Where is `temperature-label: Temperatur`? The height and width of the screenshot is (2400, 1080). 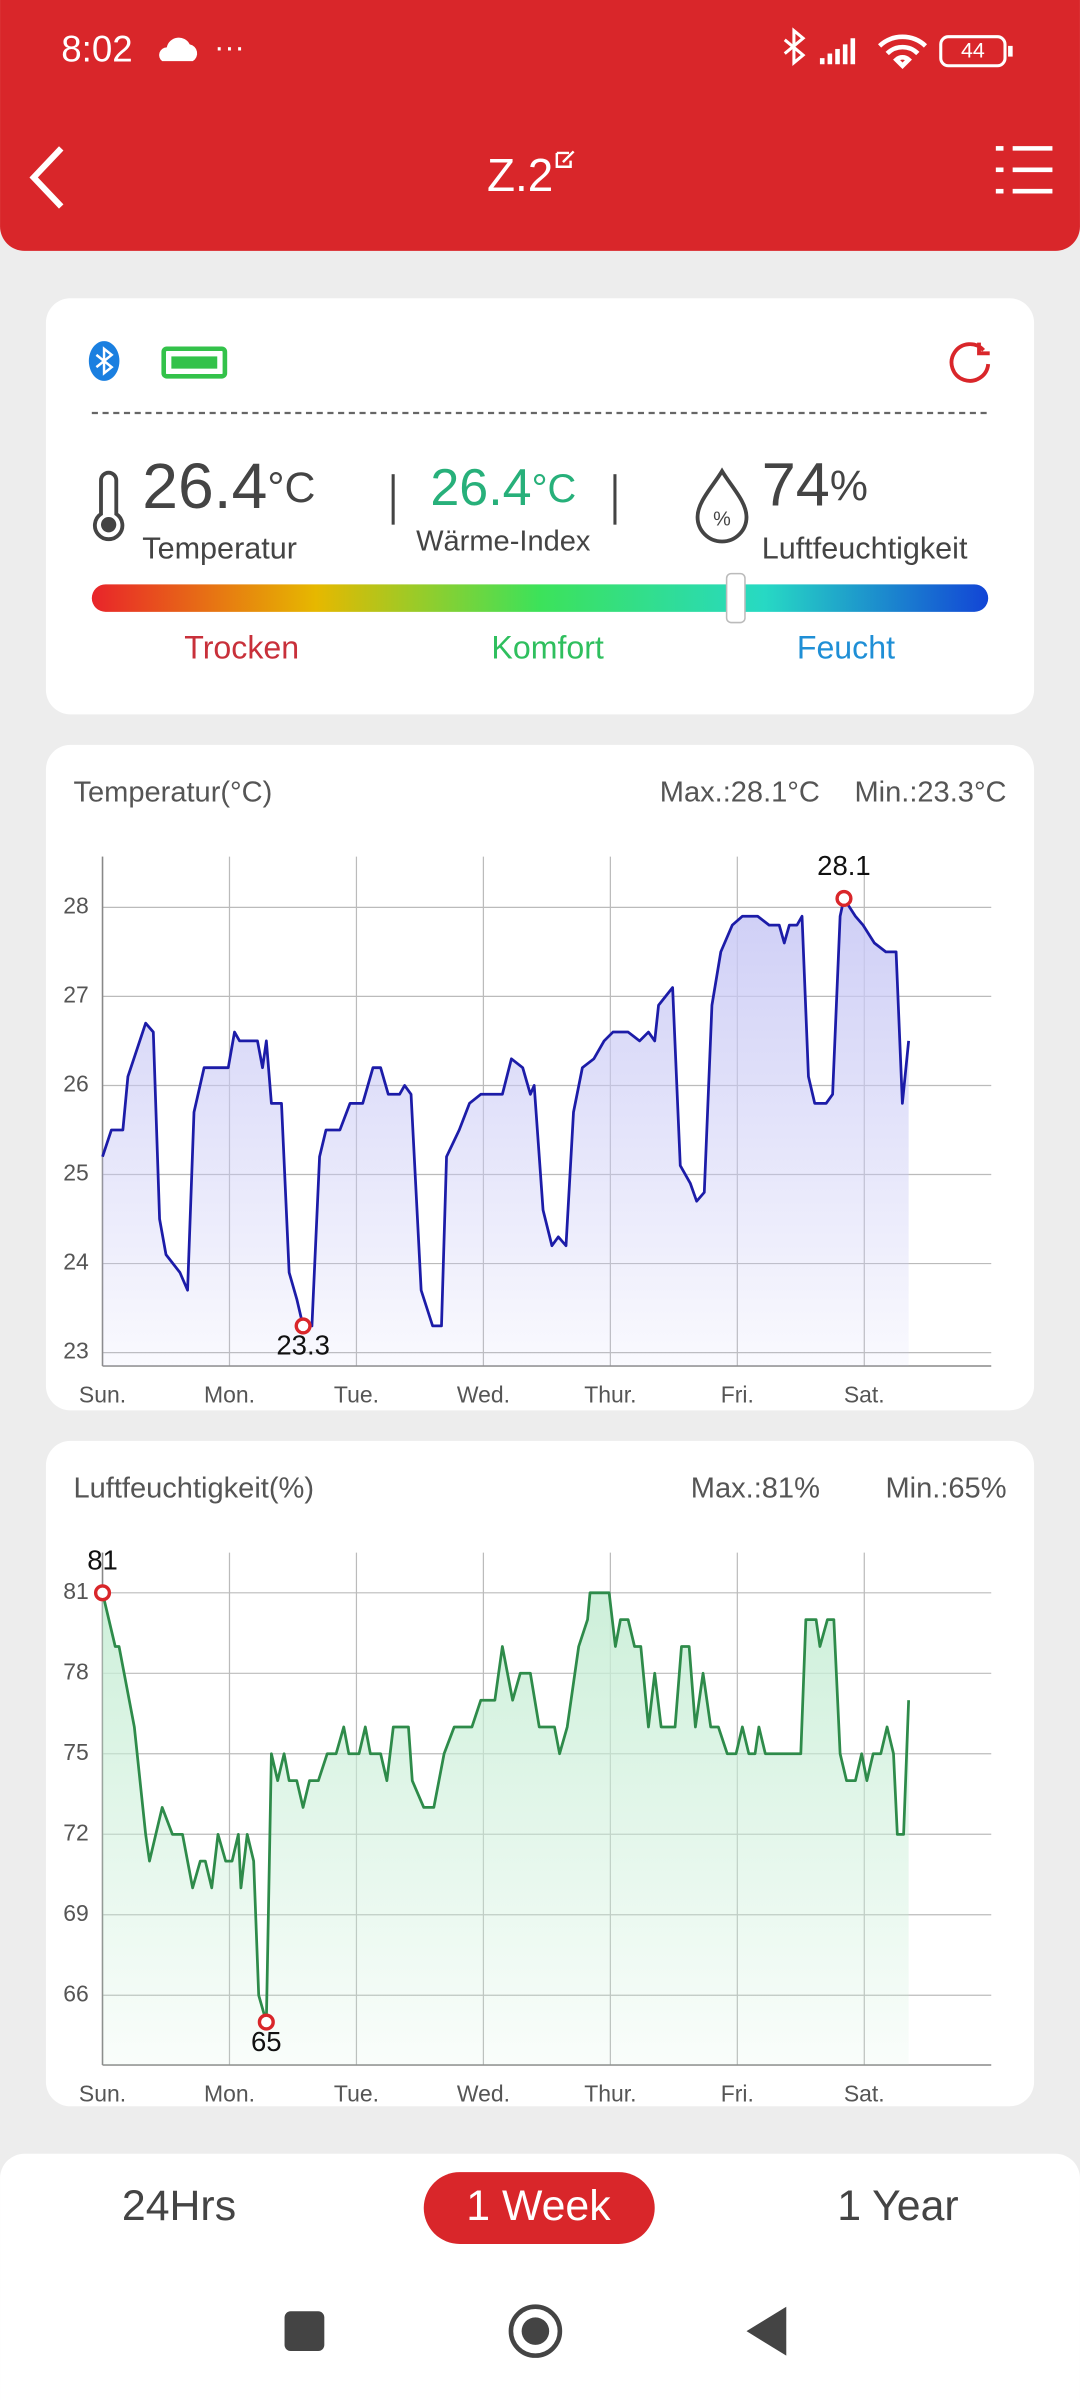
temperature-label: Temperatur is located at coordinates (219, 549).